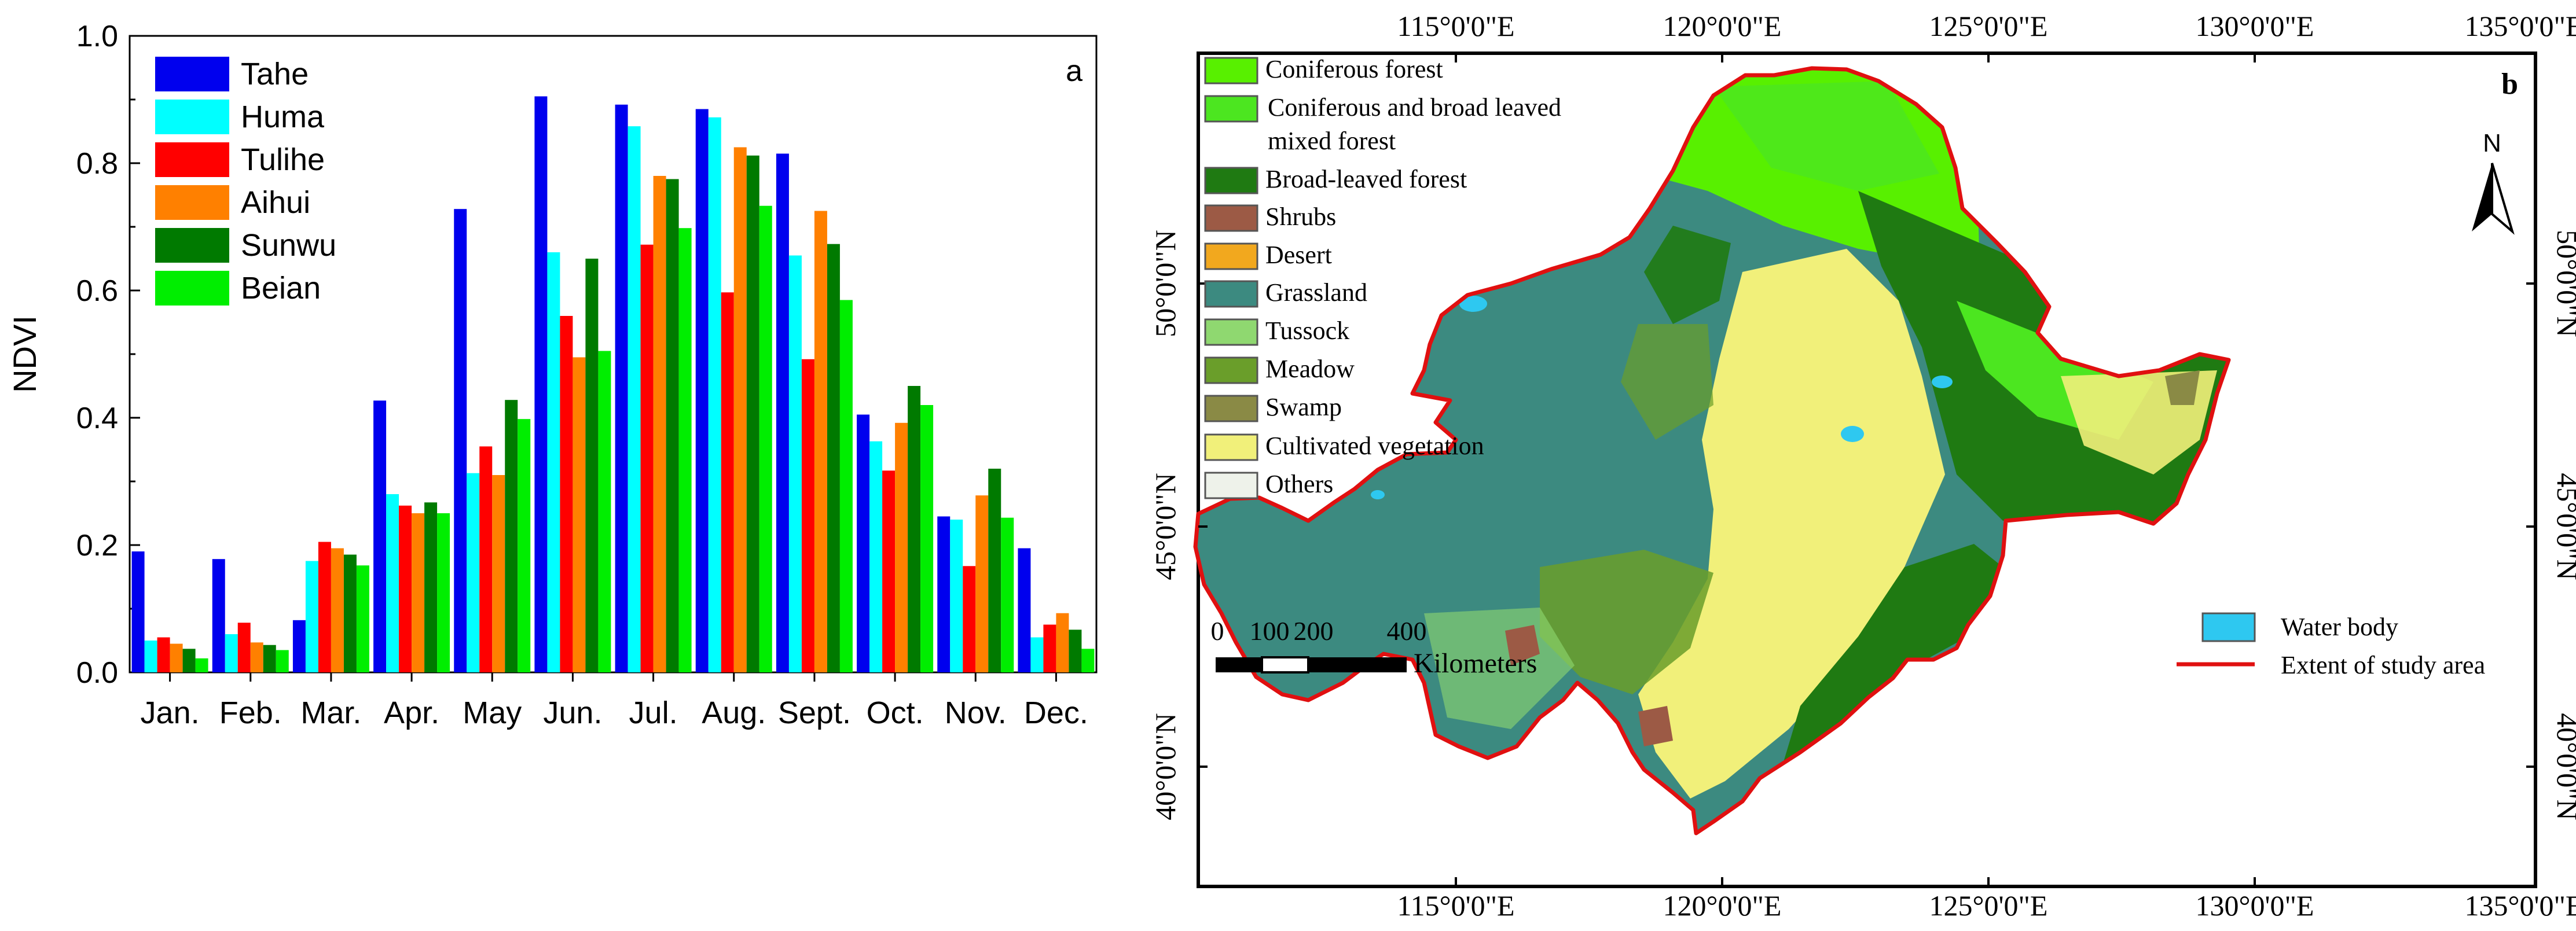  Describe the element at coordinates (2383, 665) in the screenshot. I see `study-extent-label: Extent of study area` at that location.